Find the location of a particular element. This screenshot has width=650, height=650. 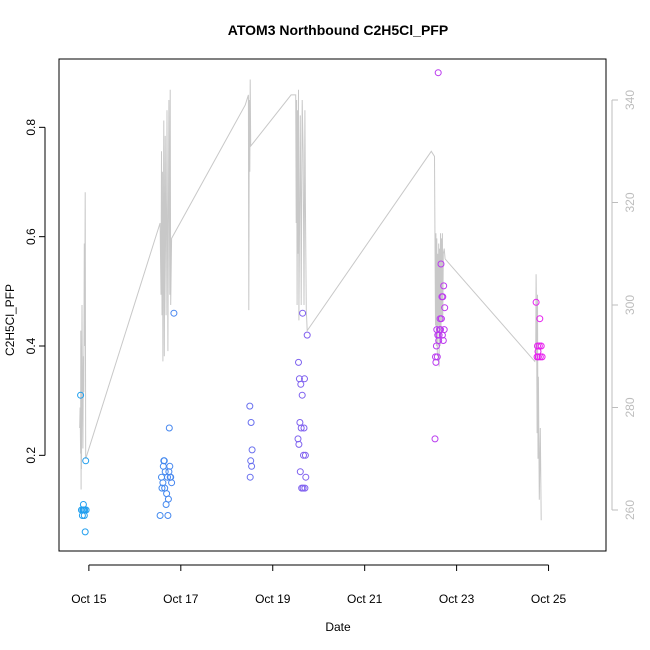

y2-tick-label: 260 is located at coordinates (630, 510).